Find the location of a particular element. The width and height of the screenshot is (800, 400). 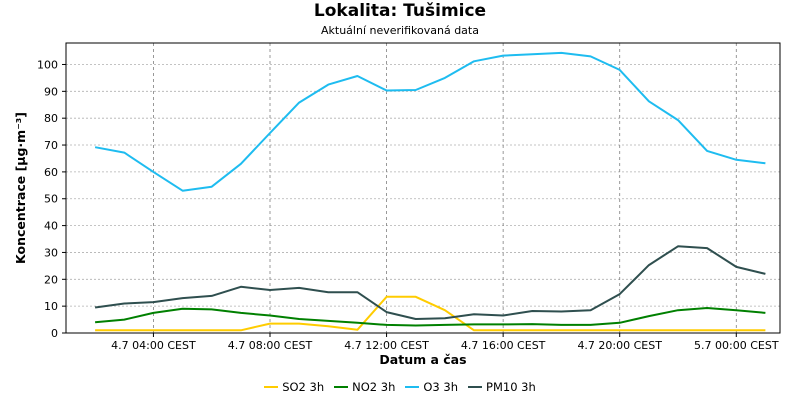

y-tick-label: 0 is located at coordinates (54, 333).